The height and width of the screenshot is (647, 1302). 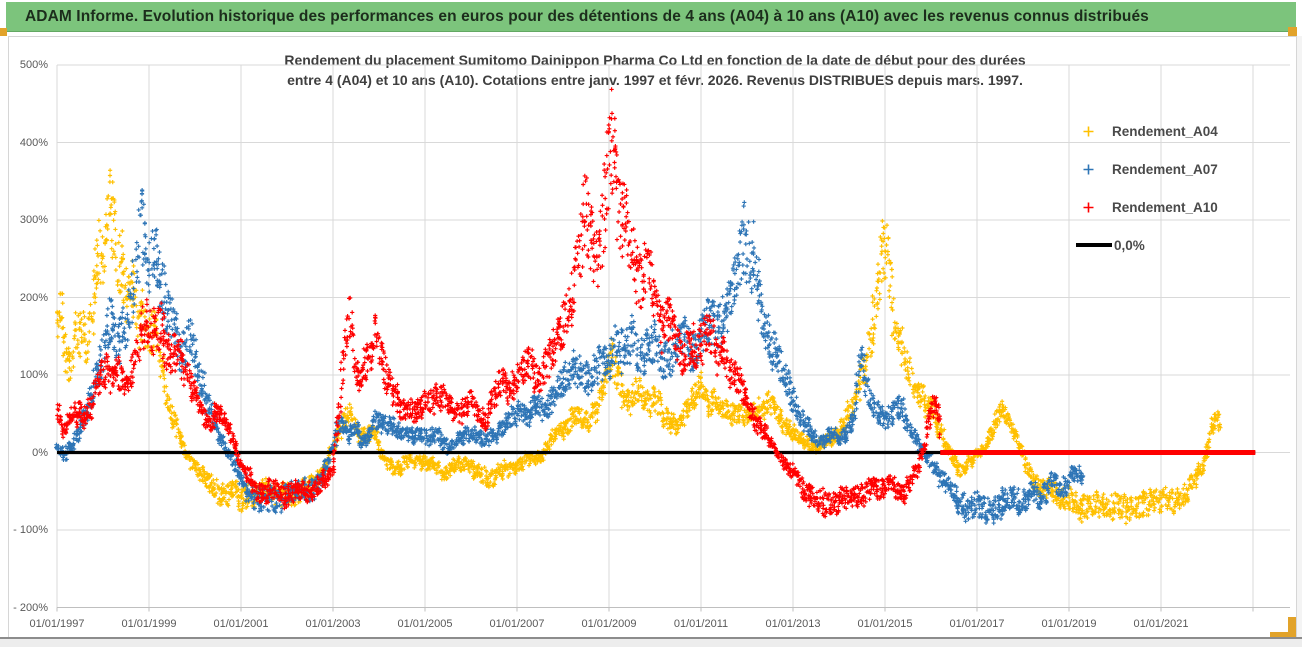 I want to click on header-corner-accent-left, so click(x=3, y=32).